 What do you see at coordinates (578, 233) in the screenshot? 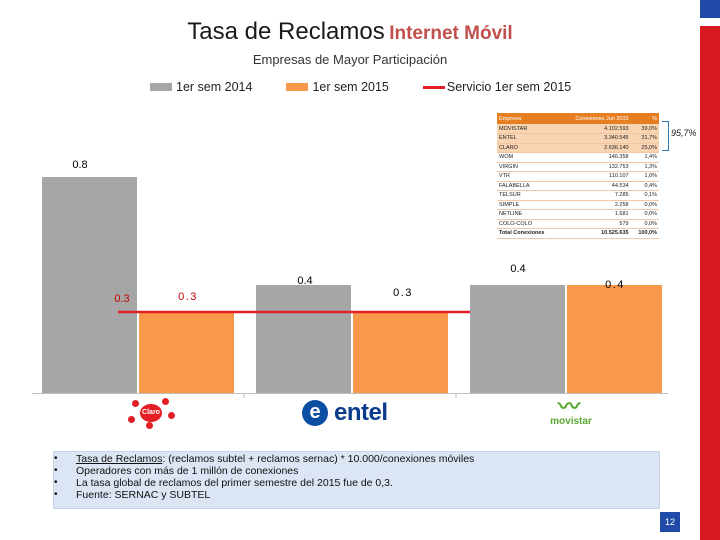
I see `table-total-row: Total Conexiones 10.525.635 100,0%` at bounding box center [578, 233].